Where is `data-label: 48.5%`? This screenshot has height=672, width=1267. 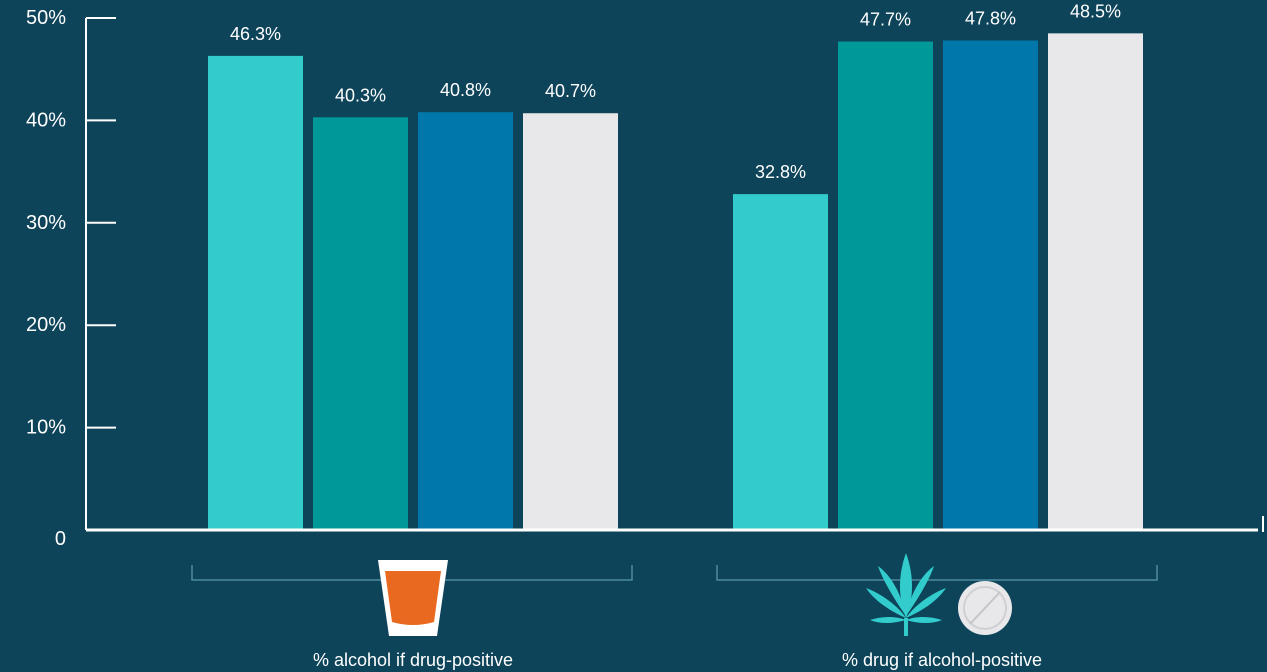 data-label: 48.5% is located at coordinates (1095, 11).